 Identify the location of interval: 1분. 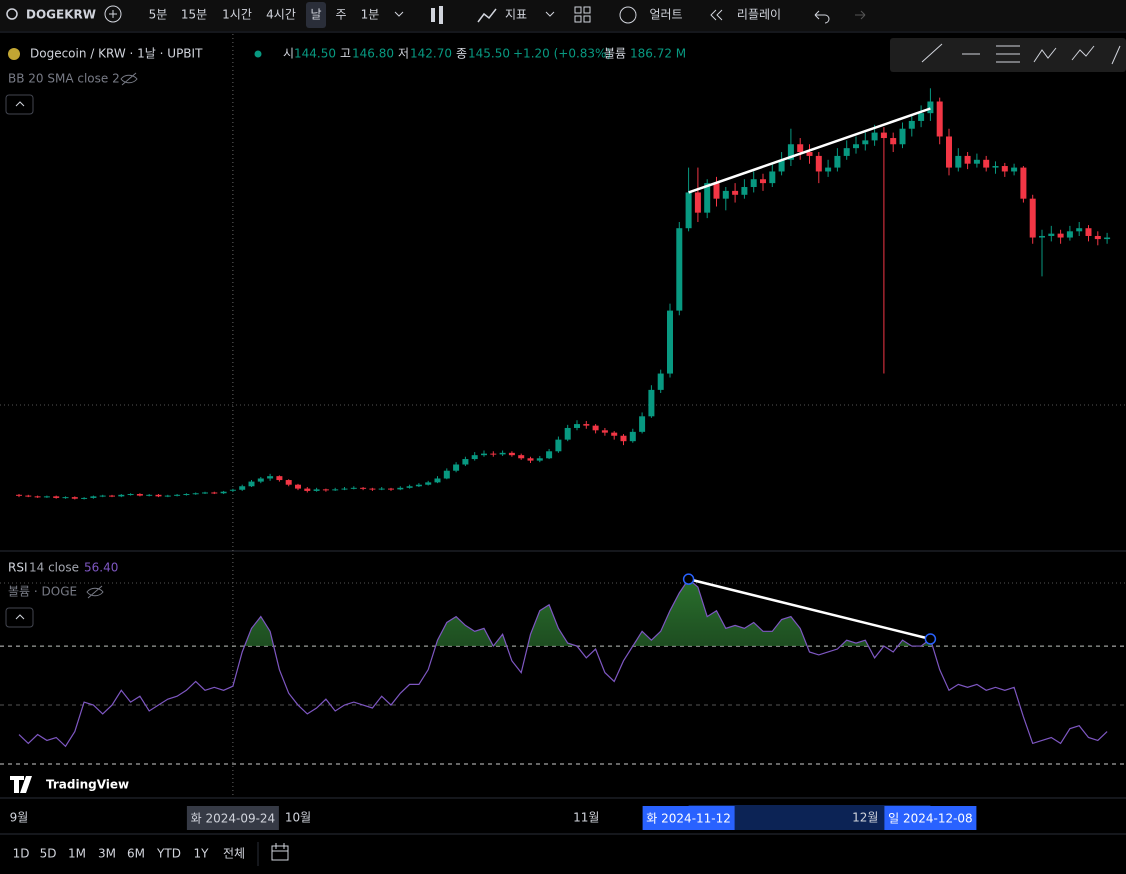
(370, 15).